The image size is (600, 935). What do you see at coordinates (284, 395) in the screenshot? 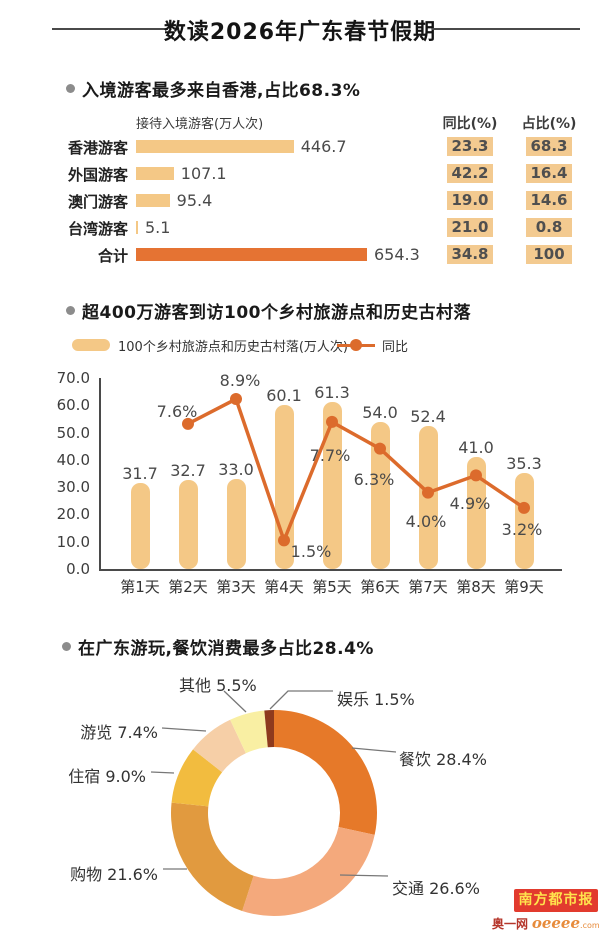
I see `day-bar-value: 60.1` at bounding box center [284, 395].